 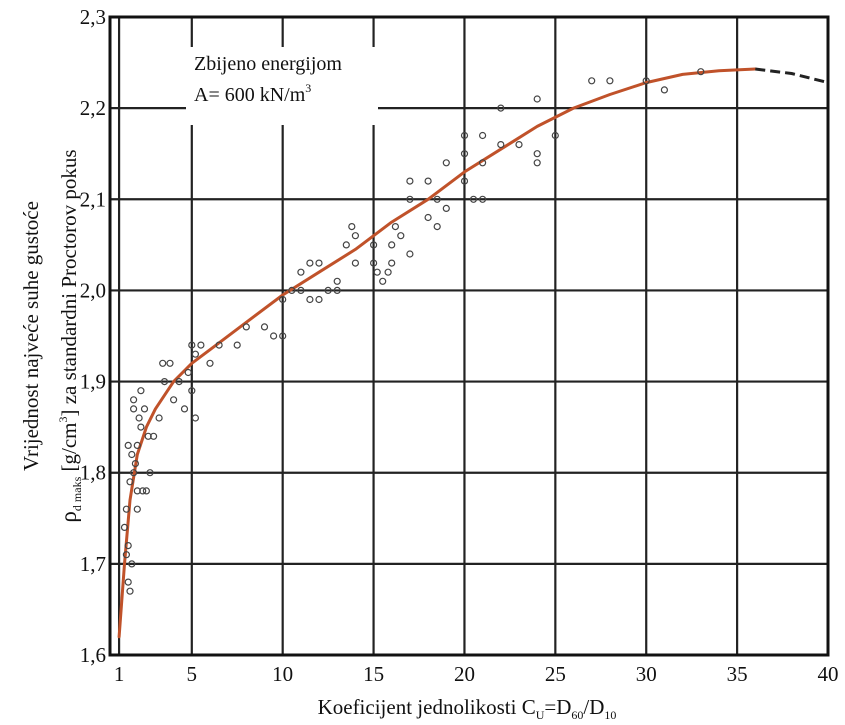 What do you see at coordinates (93, 108) in the screenshot?
I see `y-tick-label: 2,2` at bounding box center [93, 108].